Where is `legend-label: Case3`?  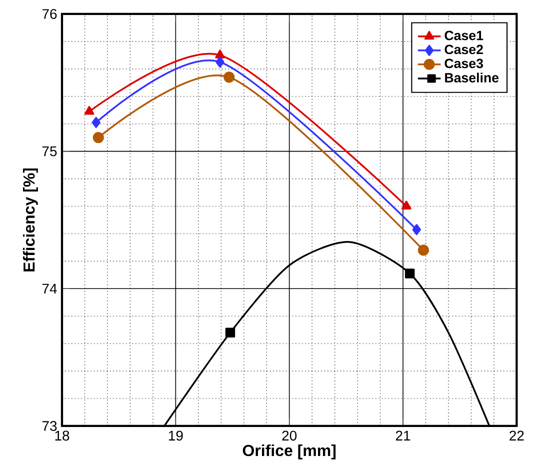
legend-label: Case3 is located at coordinates (463, 63).